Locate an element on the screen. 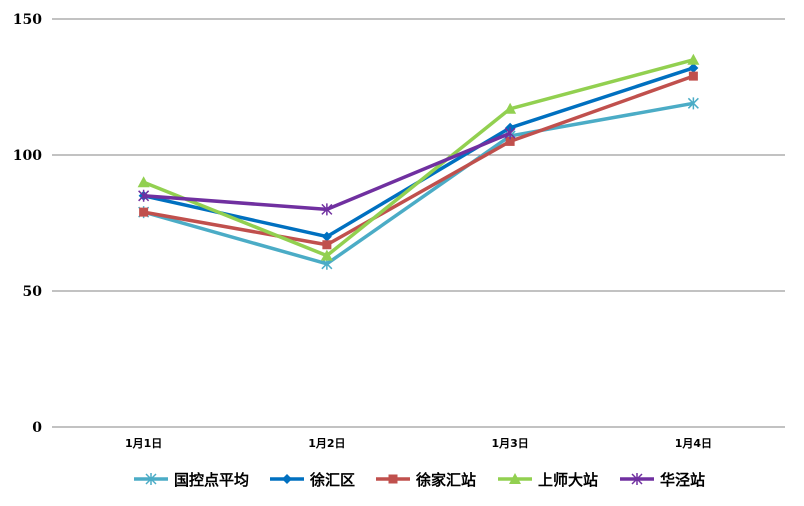  legend-item: 上师大站 is located at coordinates (548, 480).